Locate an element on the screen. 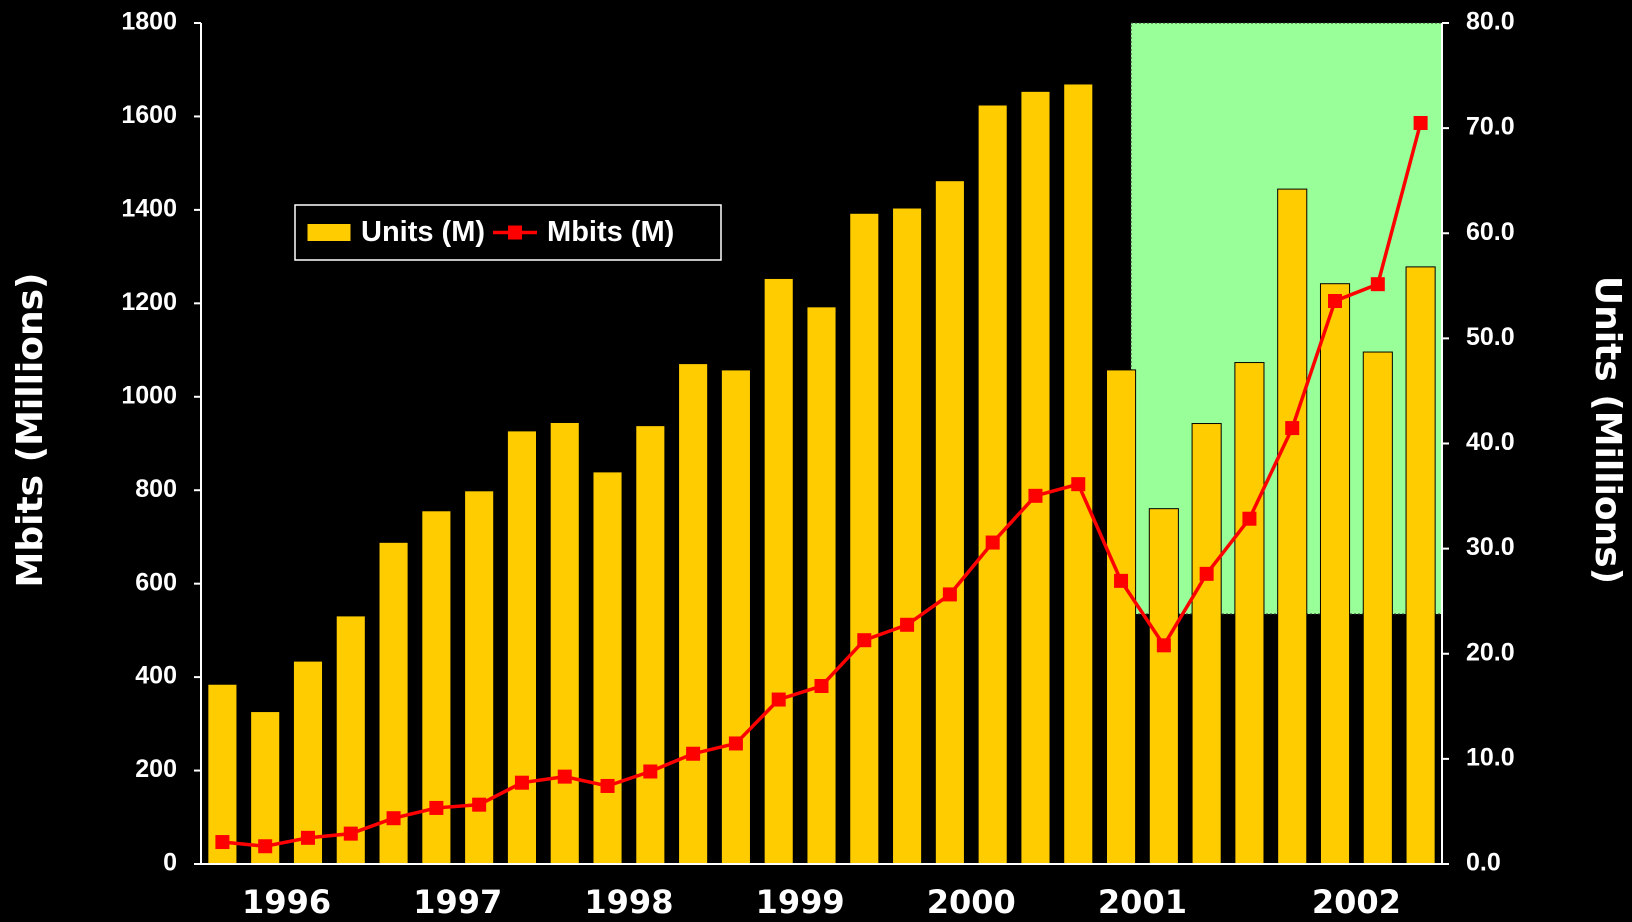  x-tick-label: 1998 is located at coordinates (628, 902).